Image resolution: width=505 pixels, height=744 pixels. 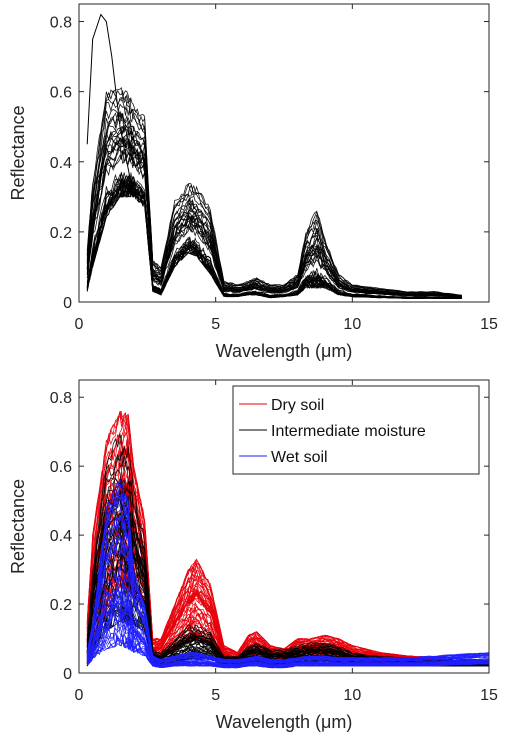 I want to click on legend-box, so click(x=356, y=430).